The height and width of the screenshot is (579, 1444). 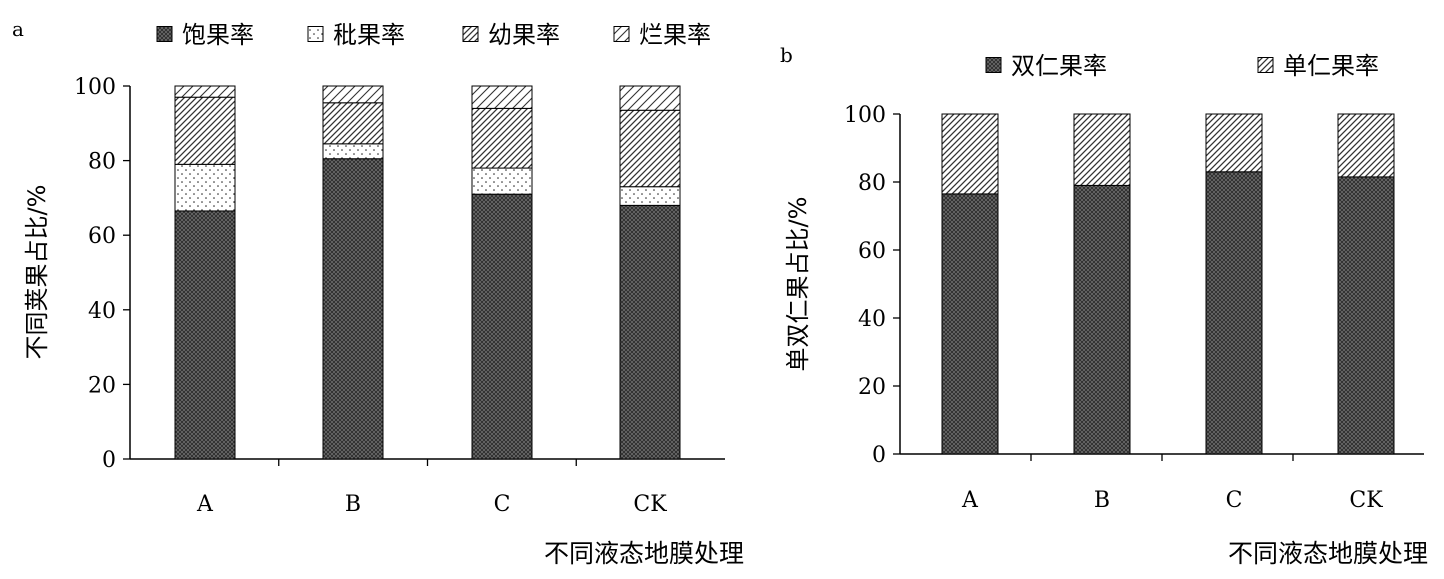 What do you see at coordinates (1328, 553) in the screenshot?
I see `x-axis-label-b: 不同液态地膜处理` at bounding box center [1328, 553].